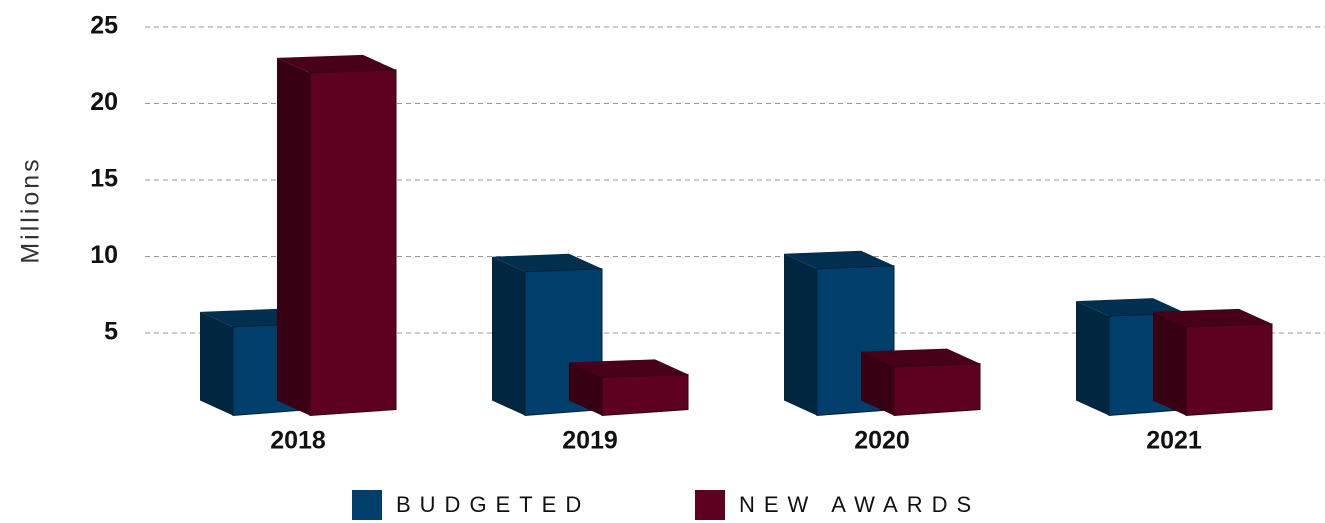 The height and width of the screenshot is (523, 1325). What do you see at coordinates (31, 209) in the screenshot?
I see `y-axis-label: Millions` at bounding box center [31, 209].